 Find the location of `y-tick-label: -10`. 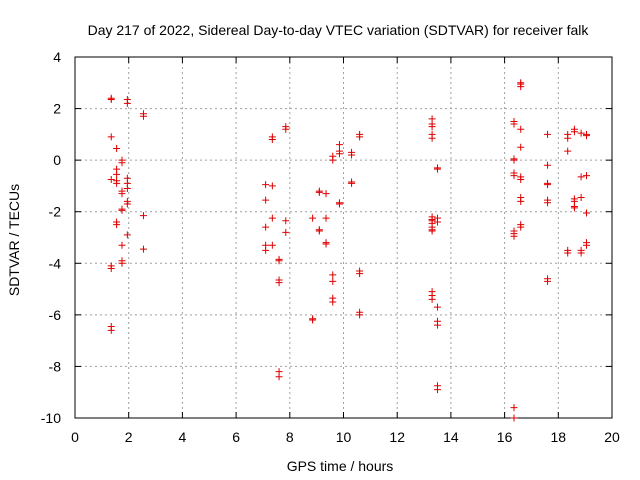

y-tick-label: -10 is located at coordinates (51, 418).